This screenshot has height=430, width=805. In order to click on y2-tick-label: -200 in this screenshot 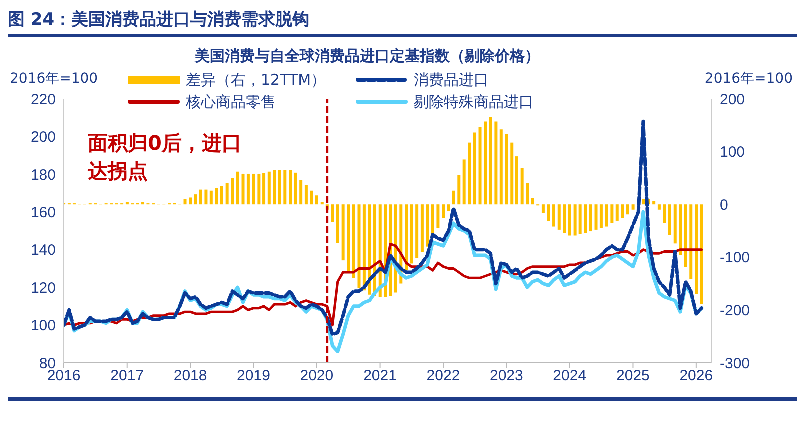, I will do `click(735, 311)`.